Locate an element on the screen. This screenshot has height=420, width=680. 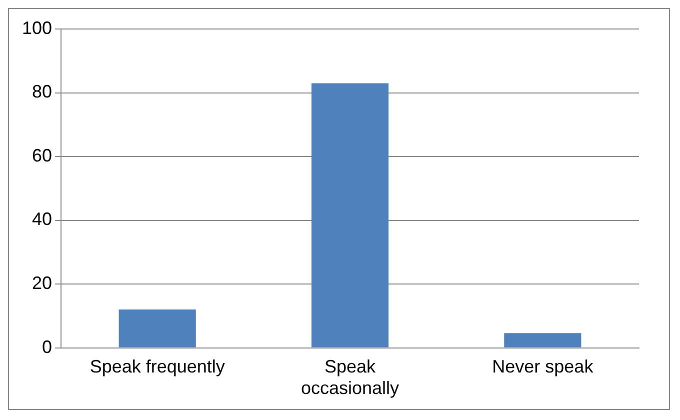
y-tick-label: 40 is located at coordinates (42, 219).